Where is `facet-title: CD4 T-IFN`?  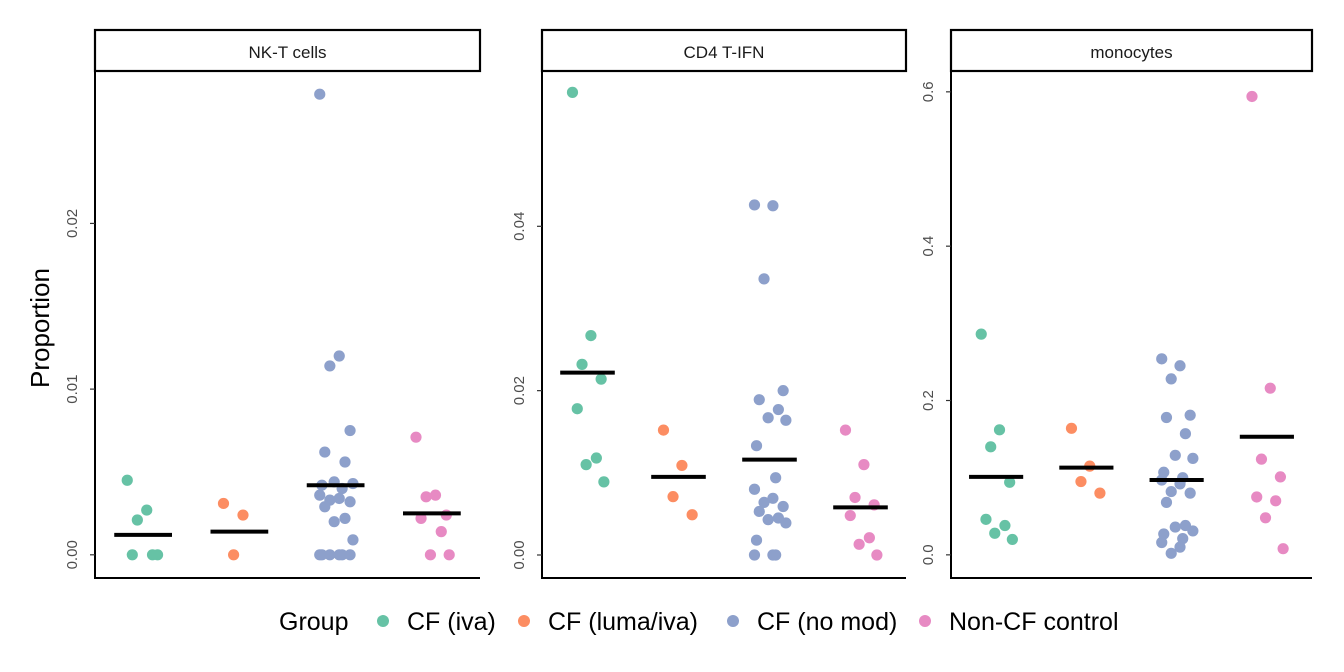 facet-title: CD4 T-IFN is located at coordinates (724, 52).